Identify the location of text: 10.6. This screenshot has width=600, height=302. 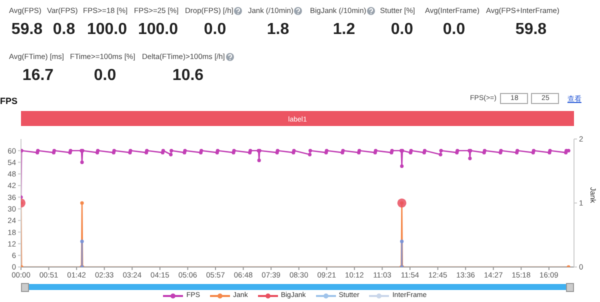
(188, 75).